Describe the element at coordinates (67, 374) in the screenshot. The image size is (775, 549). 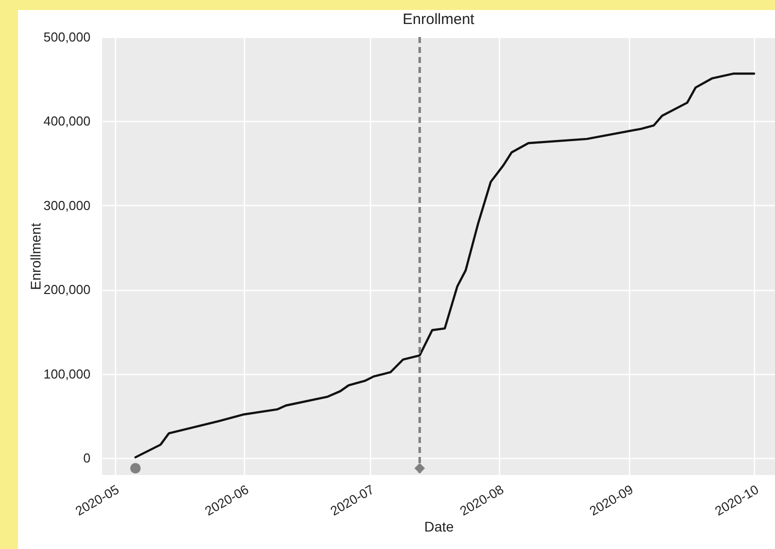
I see `y-tick-label: 100,000` at that location.